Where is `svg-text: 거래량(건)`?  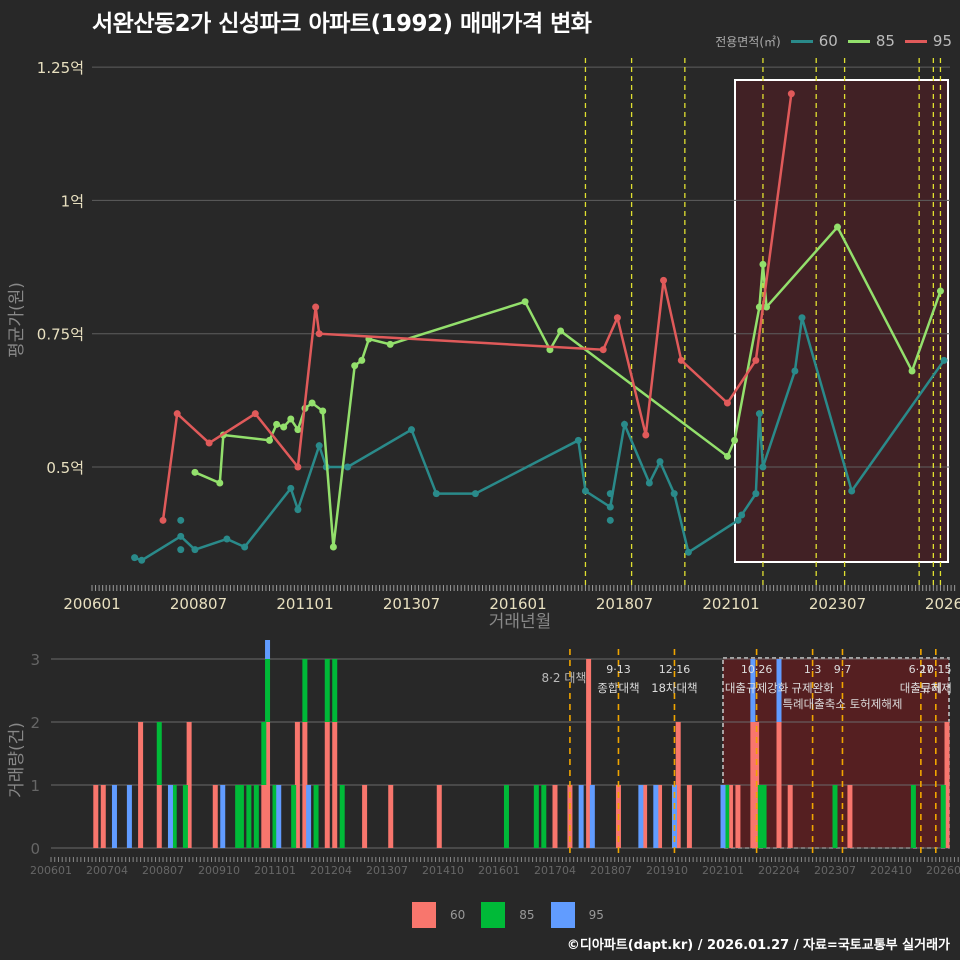 svg-text: 거래량(건) is located at coordinates (17, 760).